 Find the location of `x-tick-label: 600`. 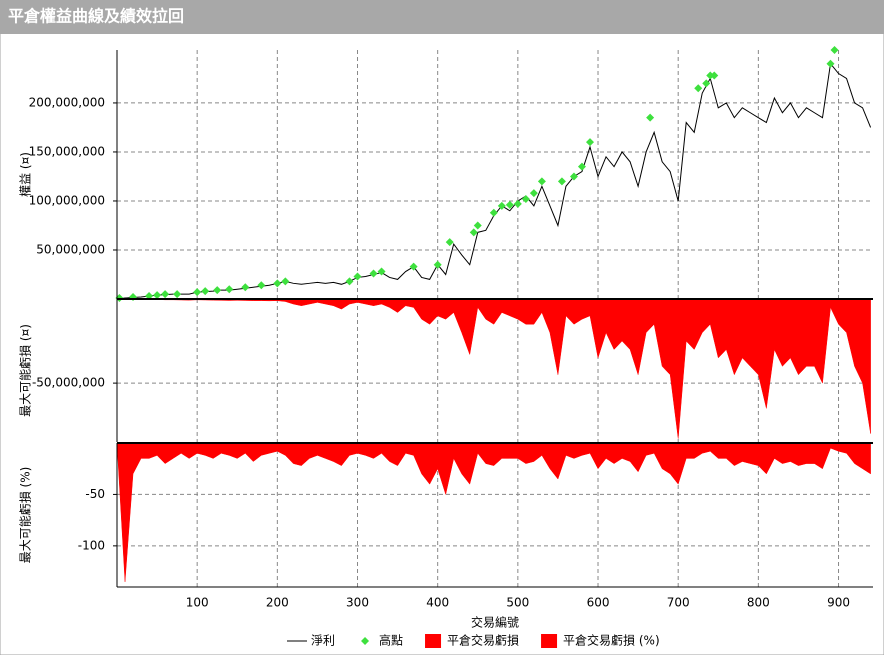

x-tick-label: 600 is located at coordinates (598, 603).